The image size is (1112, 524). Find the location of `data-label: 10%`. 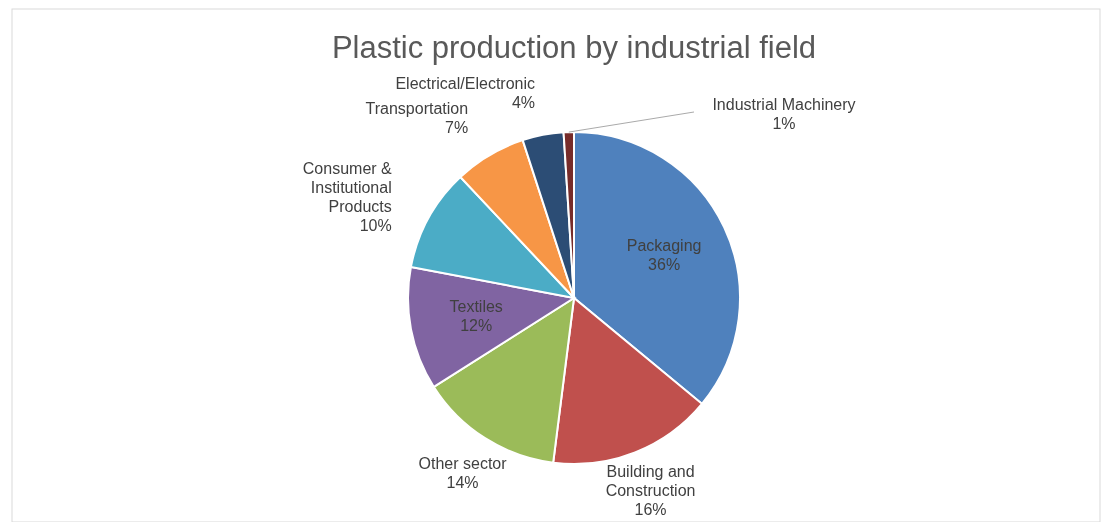

data-label: 10% is located at coordinates (375, 226).